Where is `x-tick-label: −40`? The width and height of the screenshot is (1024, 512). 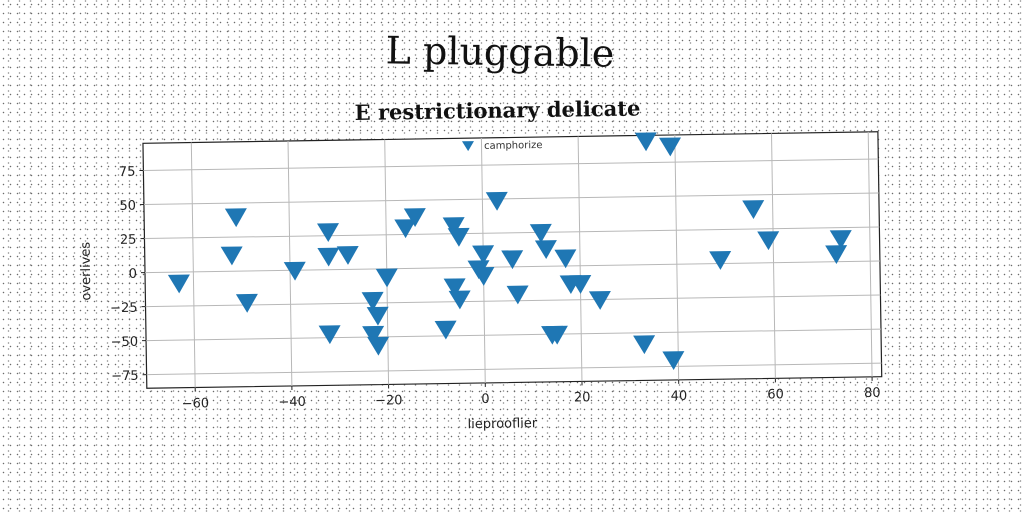
x-tick-label: −40 is located at coordinates (292, 402).